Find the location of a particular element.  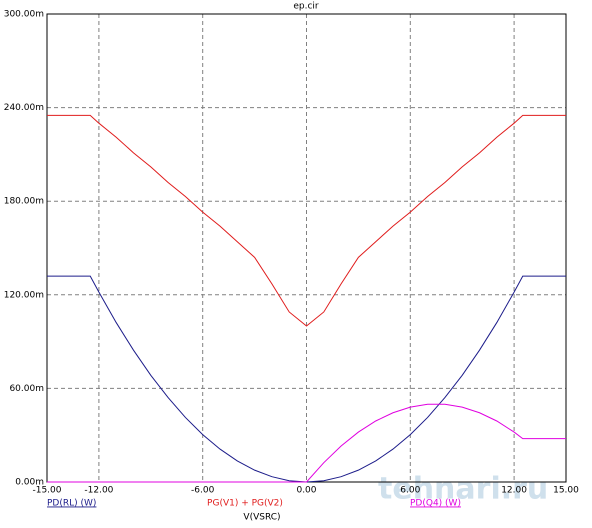

y-tick-label: 180.00m is located at coordinates (24, 202).